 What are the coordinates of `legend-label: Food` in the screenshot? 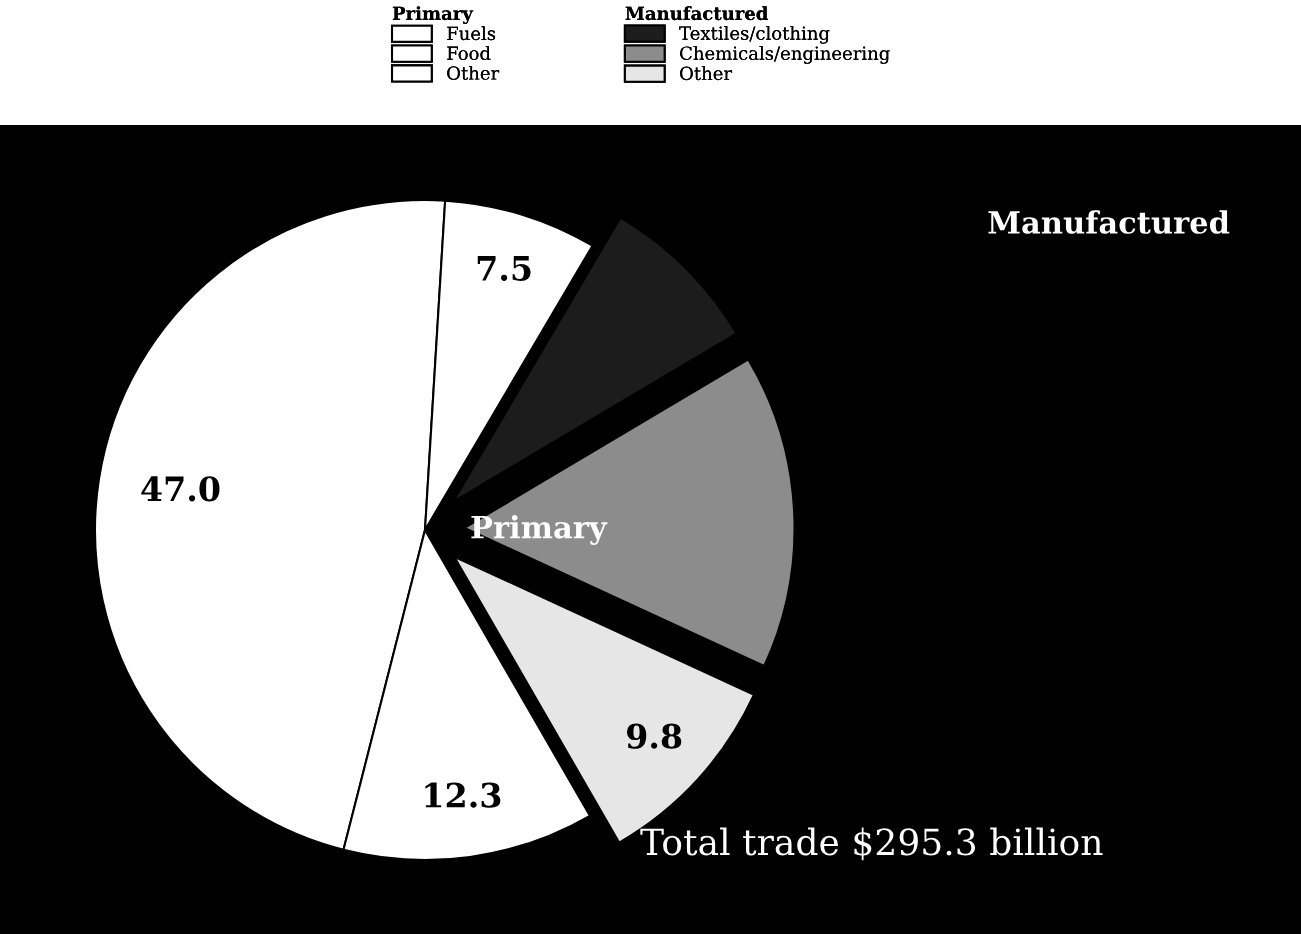 It's located at (469, 53).